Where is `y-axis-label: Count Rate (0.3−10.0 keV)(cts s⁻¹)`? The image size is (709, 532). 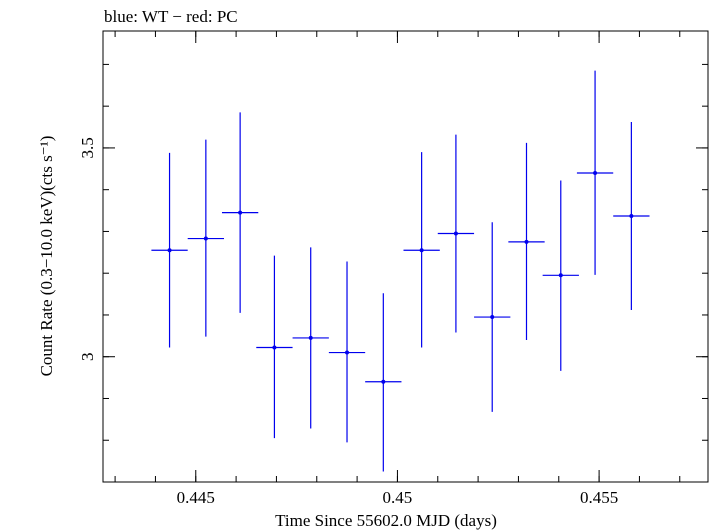 y-axis-label: Count Rate (0.3−10.0 keV)(cts s⁻¹) is located at coordinates (46, 256).